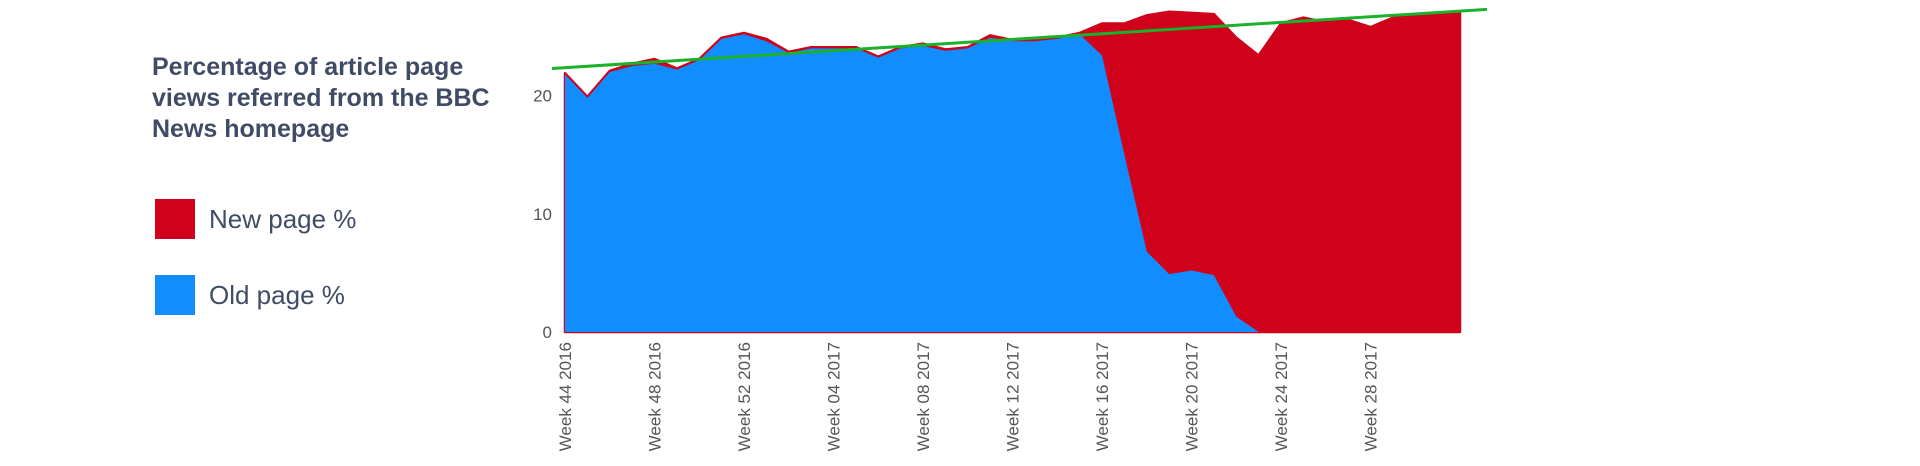 The height and width of the screenshot is (466, 1920). Describe the element at coordinates (283, 218) in the screenshot. I see `legend-label-new-page: New page %` at that location.